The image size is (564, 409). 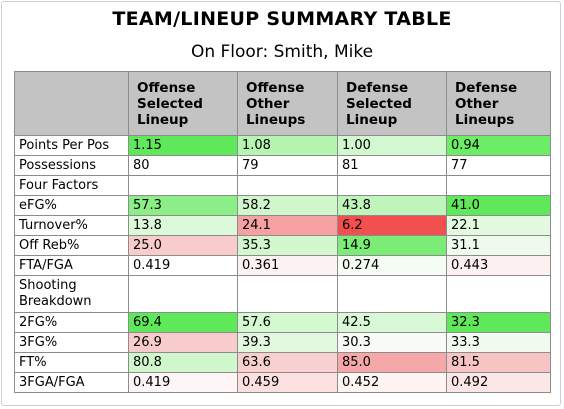 I want to click on table-row: eFG% 57.3 58.2 43.8 41.0, so click(x=282, y=205).